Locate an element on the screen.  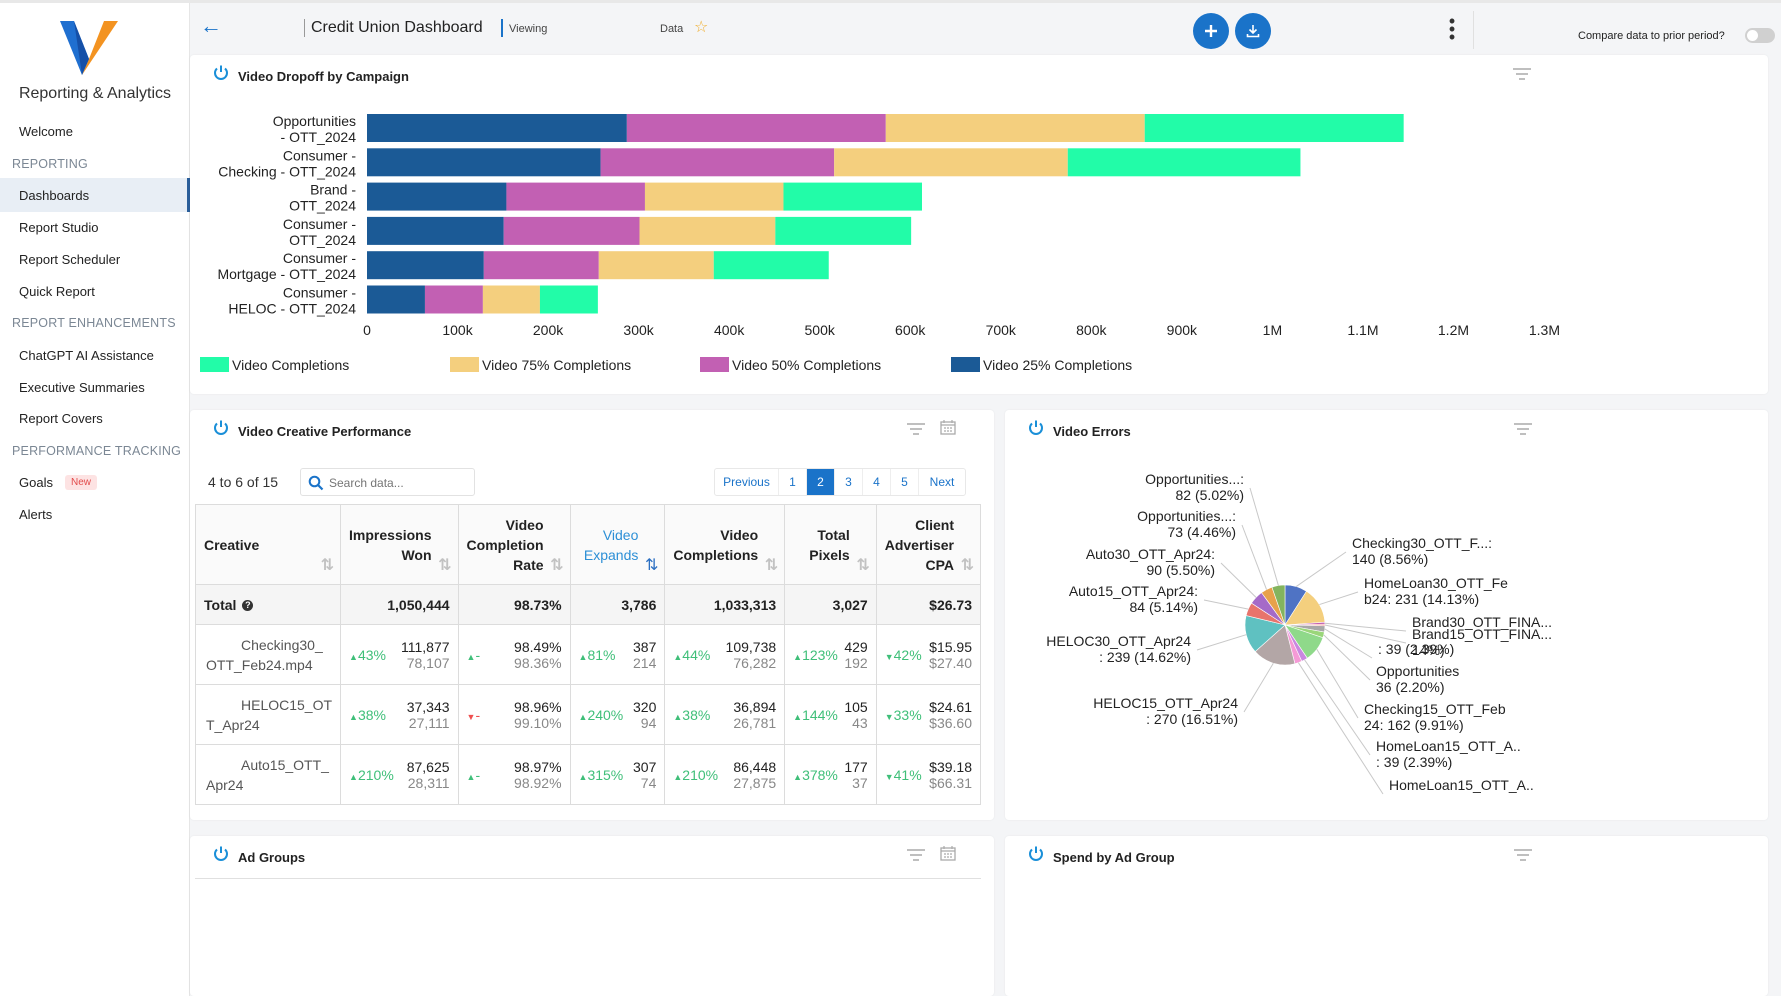
sidebar-item-report-scheduler: Report Scheduler is located at coordinates (70, 259).